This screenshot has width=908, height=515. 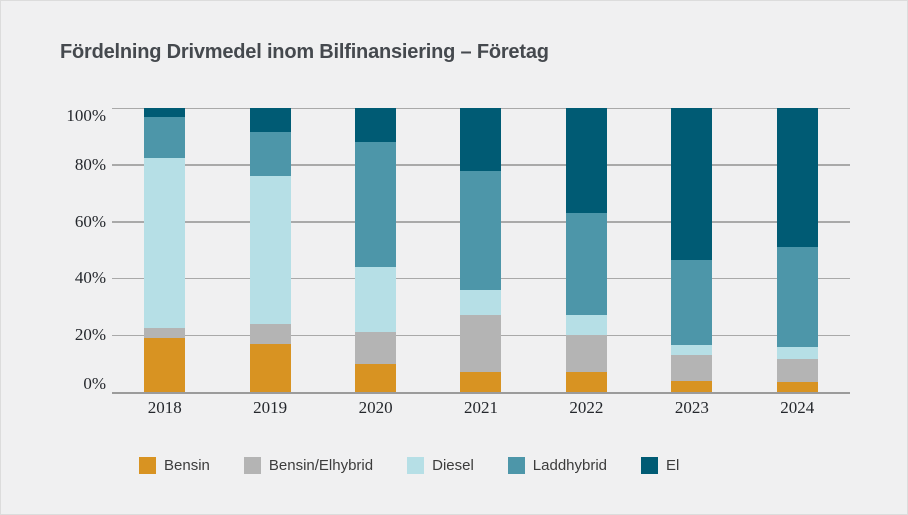 I want to click on bar-segment-bensin-elhybrid-2024, so click(x=797, y=371).